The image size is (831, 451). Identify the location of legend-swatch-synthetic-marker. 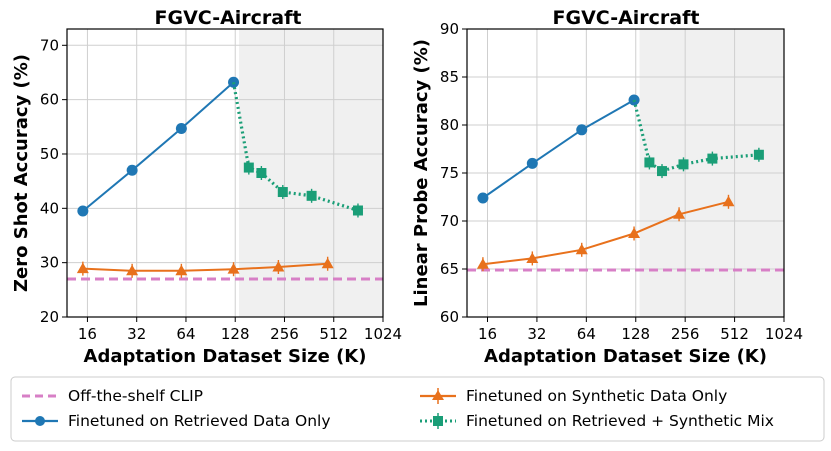
(438, 395).